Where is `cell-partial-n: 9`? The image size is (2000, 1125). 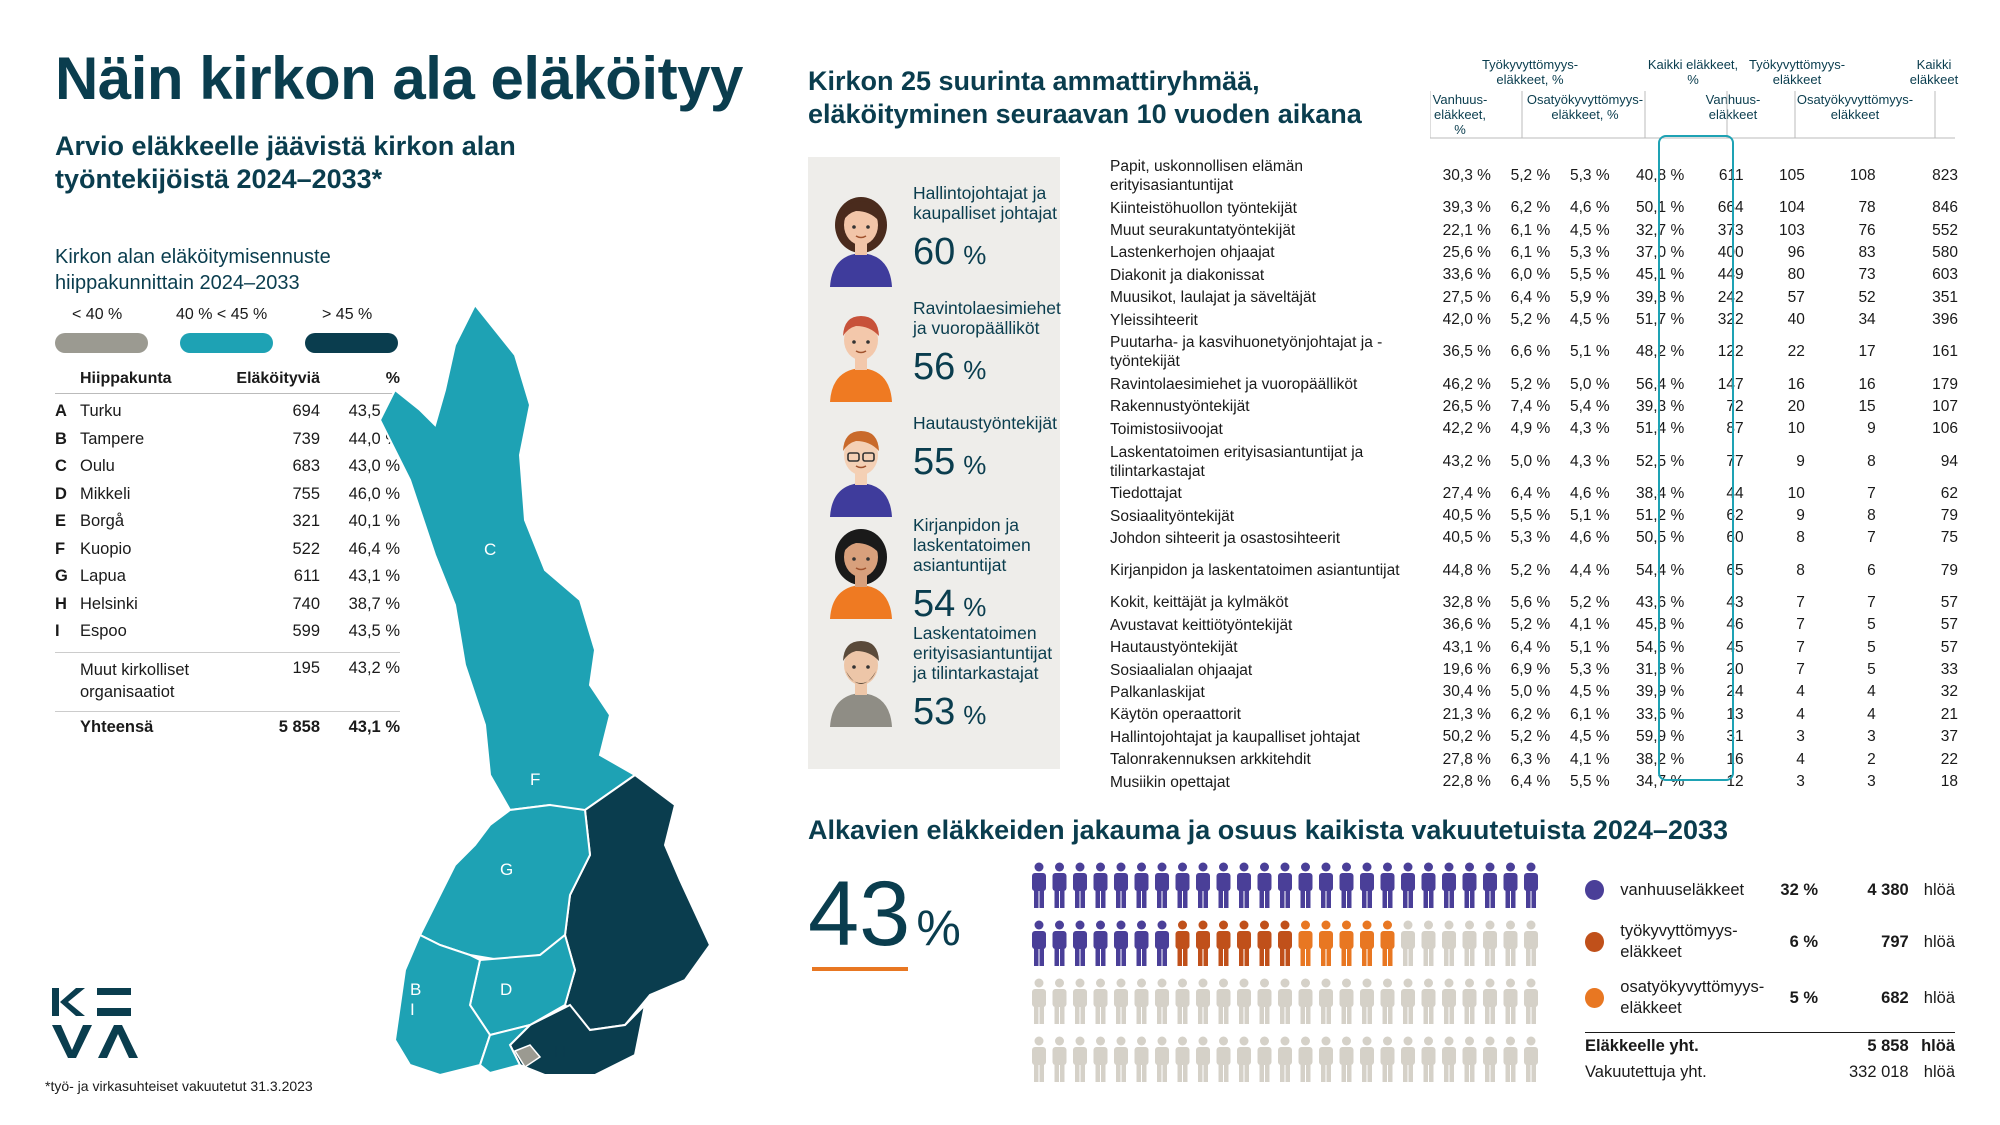 cell-partial-n: 9 is located at coordinates (1871, 429).